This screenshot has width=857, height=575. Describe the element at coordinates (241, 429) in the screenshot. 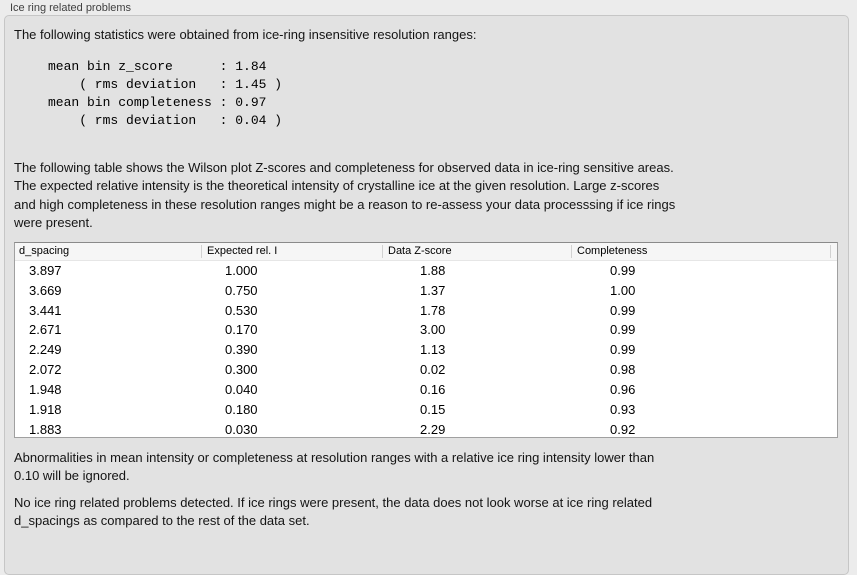

I see `table-cell: 0.030` at that location.